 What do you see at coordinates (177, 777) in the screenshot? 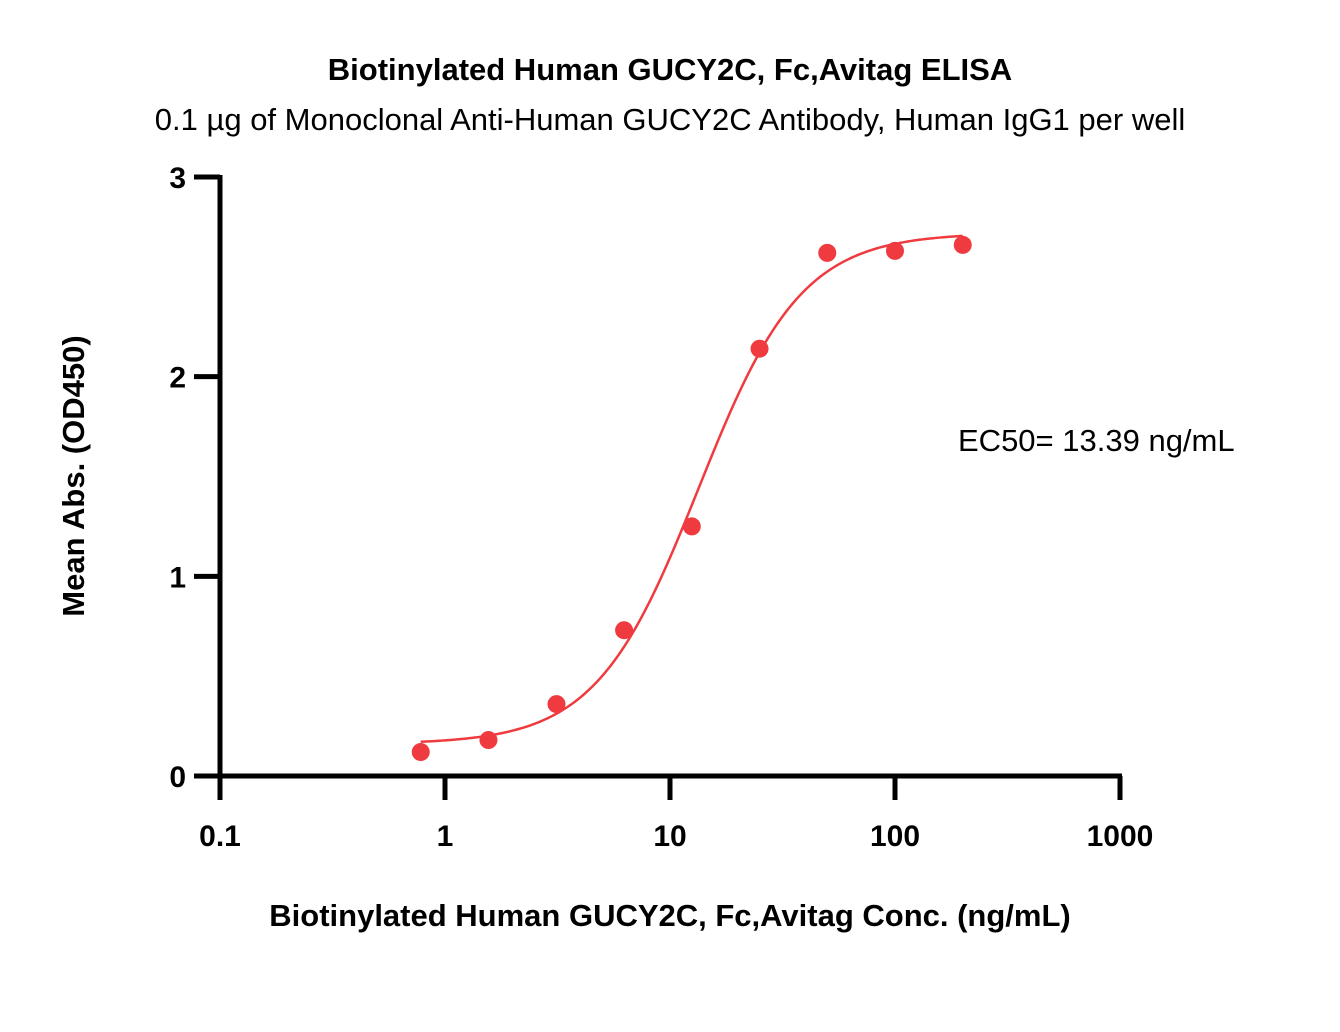
I see `y-tick-label: 0` at bounding box center [177, 777].